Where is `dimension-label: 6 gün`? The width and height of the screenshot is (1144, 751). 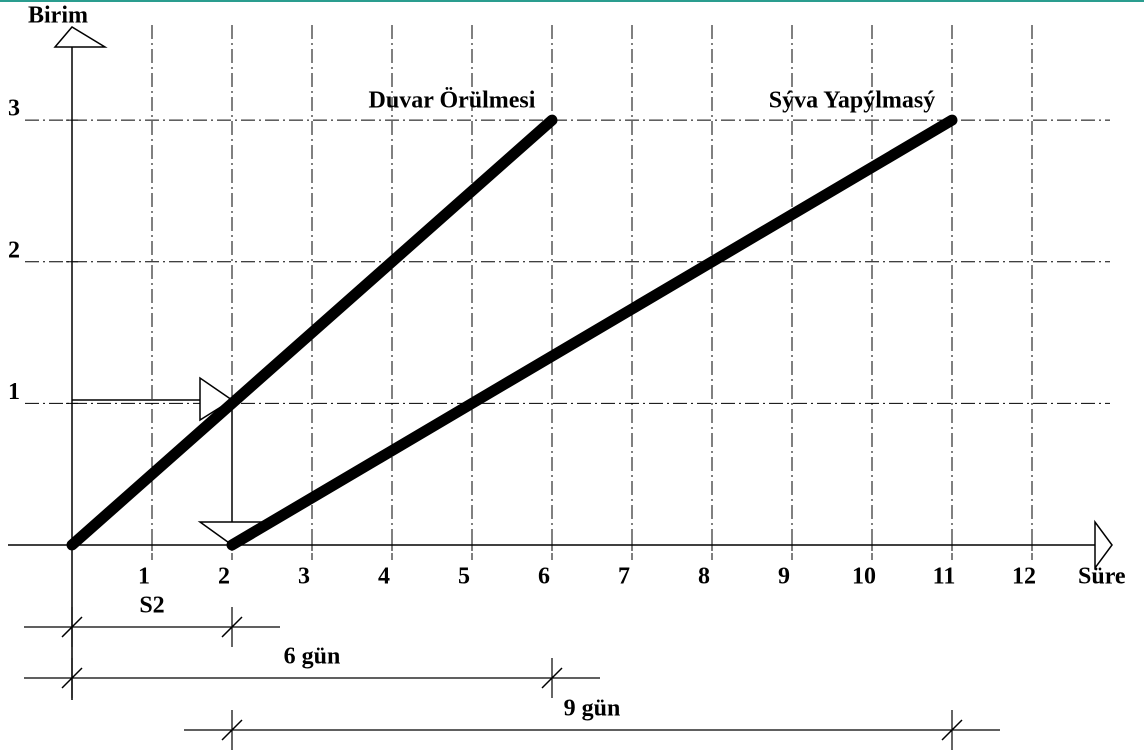 dimension-label: 6 gün is located at coordinates (312, 657).